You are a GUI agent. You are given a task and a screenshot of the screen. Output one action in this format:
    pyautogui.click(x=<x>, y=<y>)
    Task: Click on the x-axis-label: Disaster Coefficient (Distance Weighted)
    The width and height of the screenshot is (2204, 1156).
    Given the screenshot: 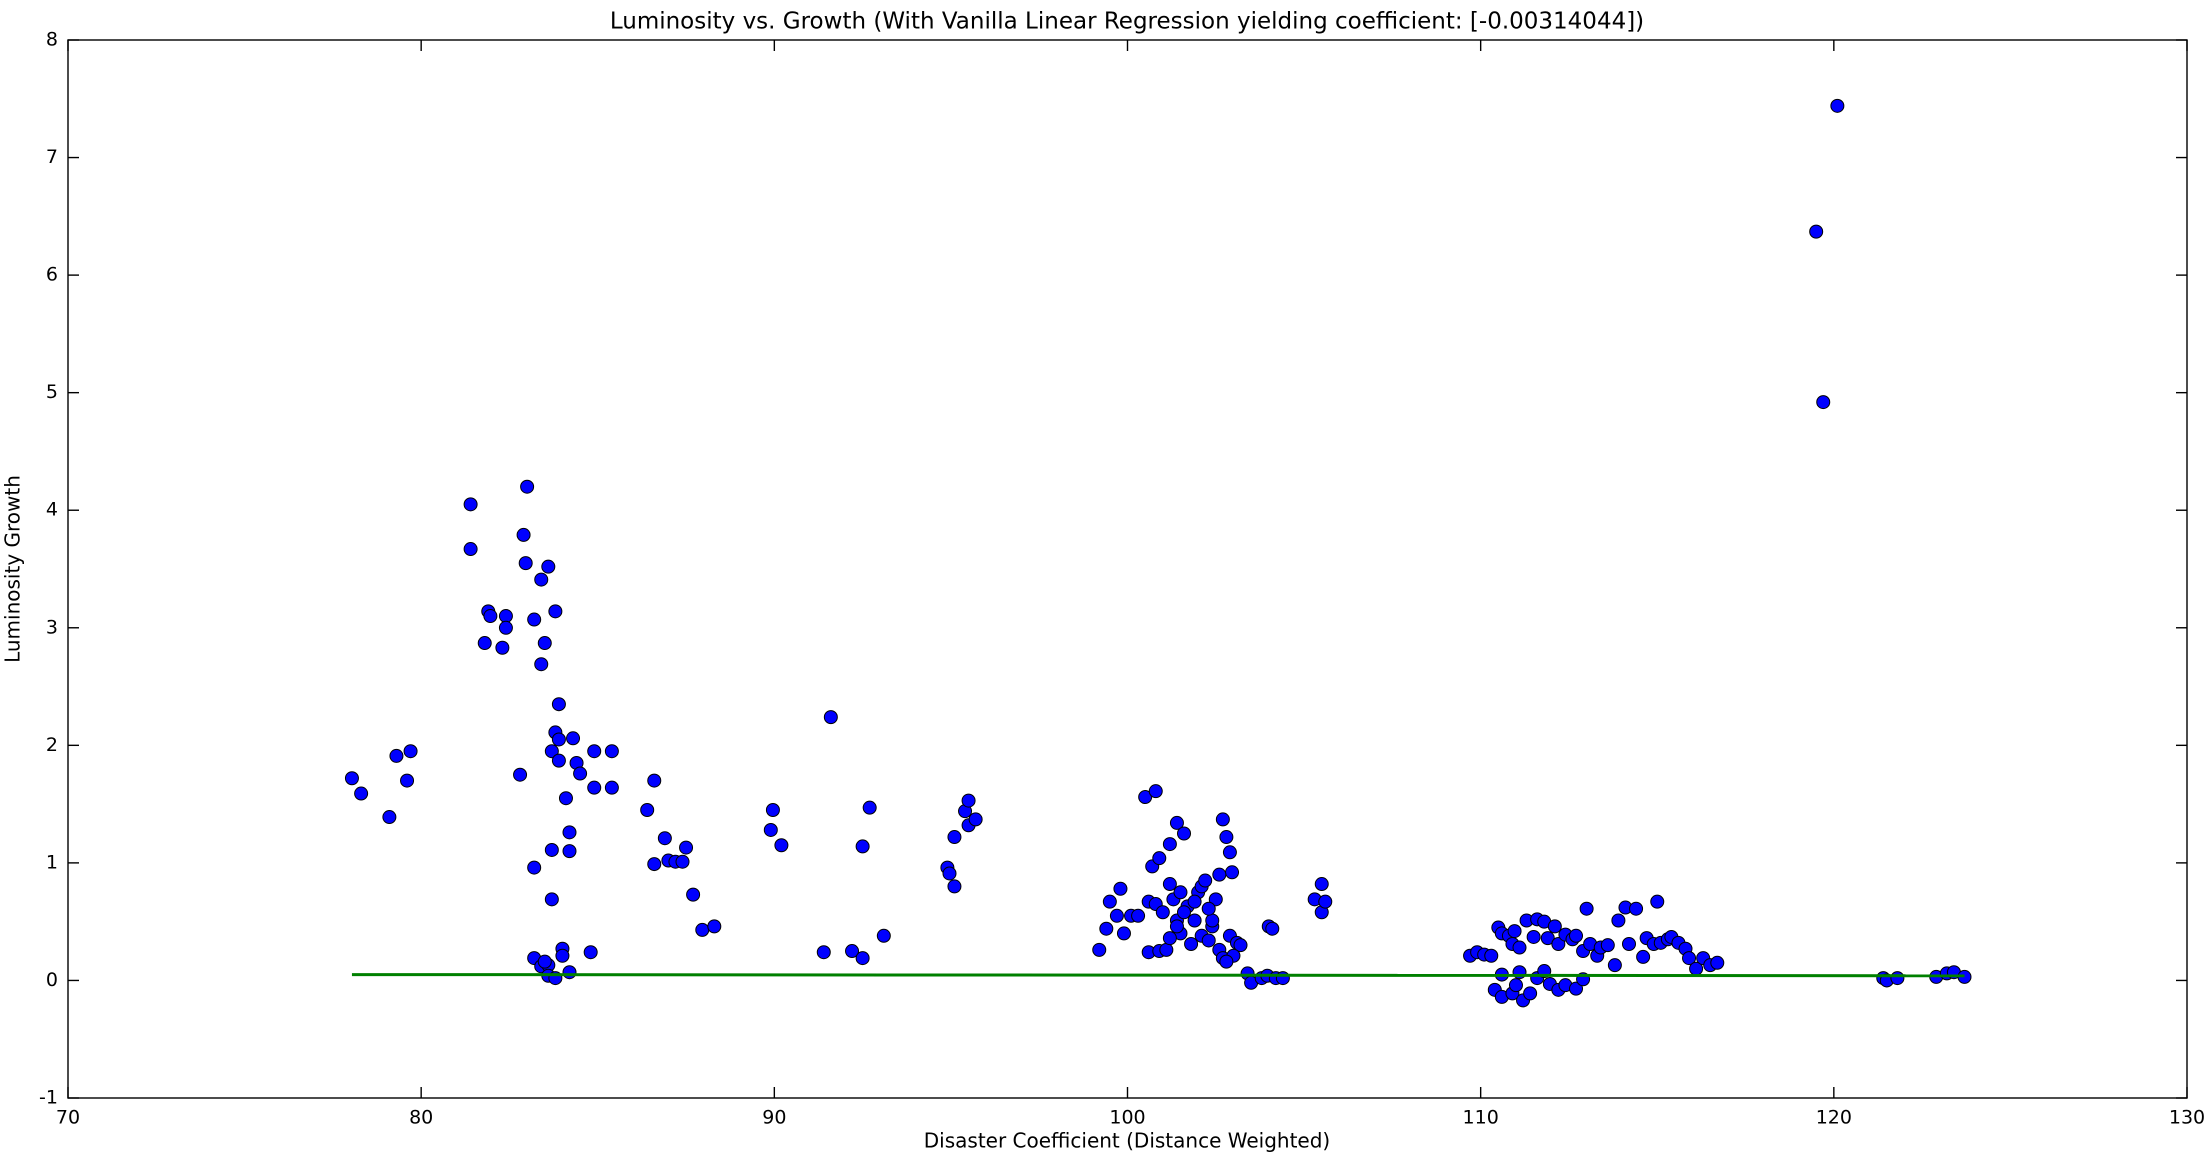 What is the action you would take?
    pyautogui.click(x=1127, y=1141)
    